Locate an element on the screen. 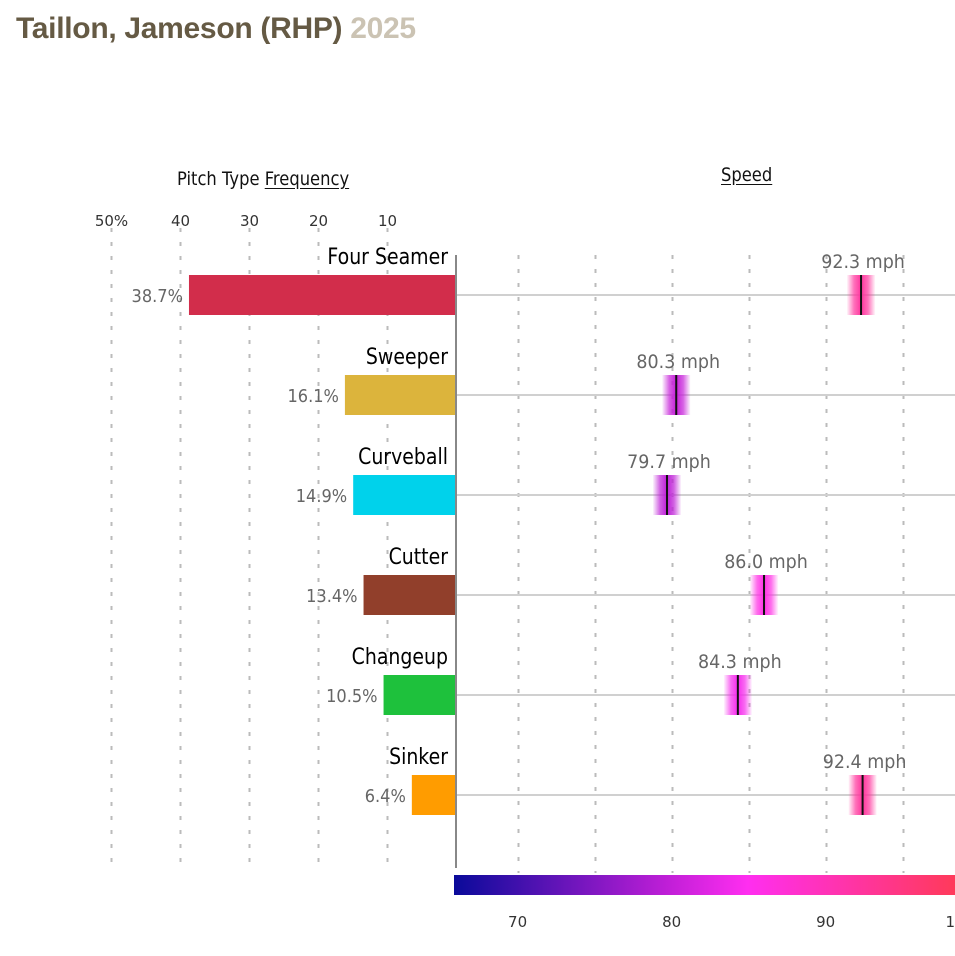 The image size is (955, 956). speed-header: Speed is located at coordinates (746, 175).